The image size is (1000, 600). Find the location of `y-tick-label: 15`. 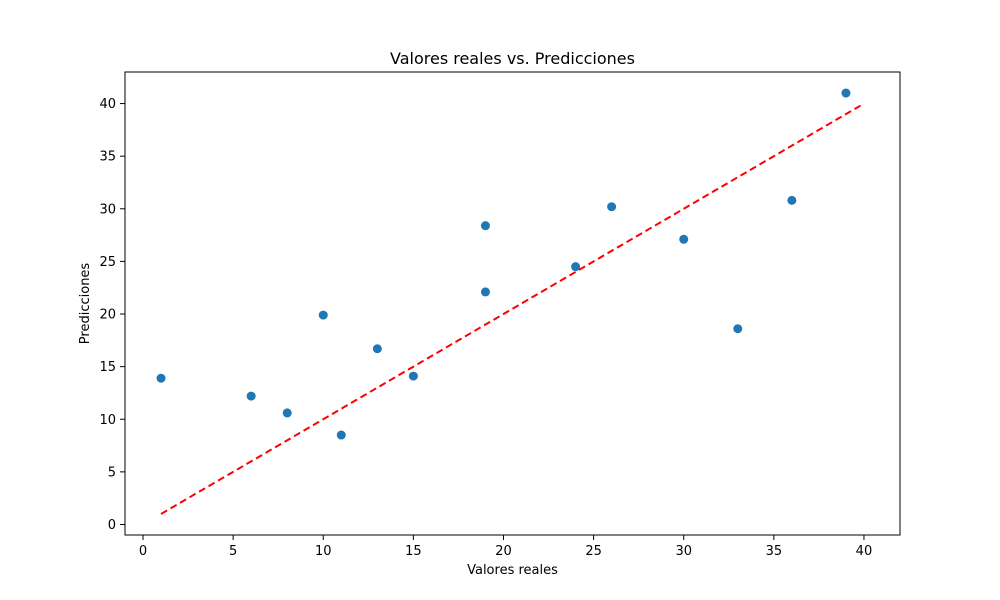

y-tick-label: 15 is located at coordinates (107, 367).